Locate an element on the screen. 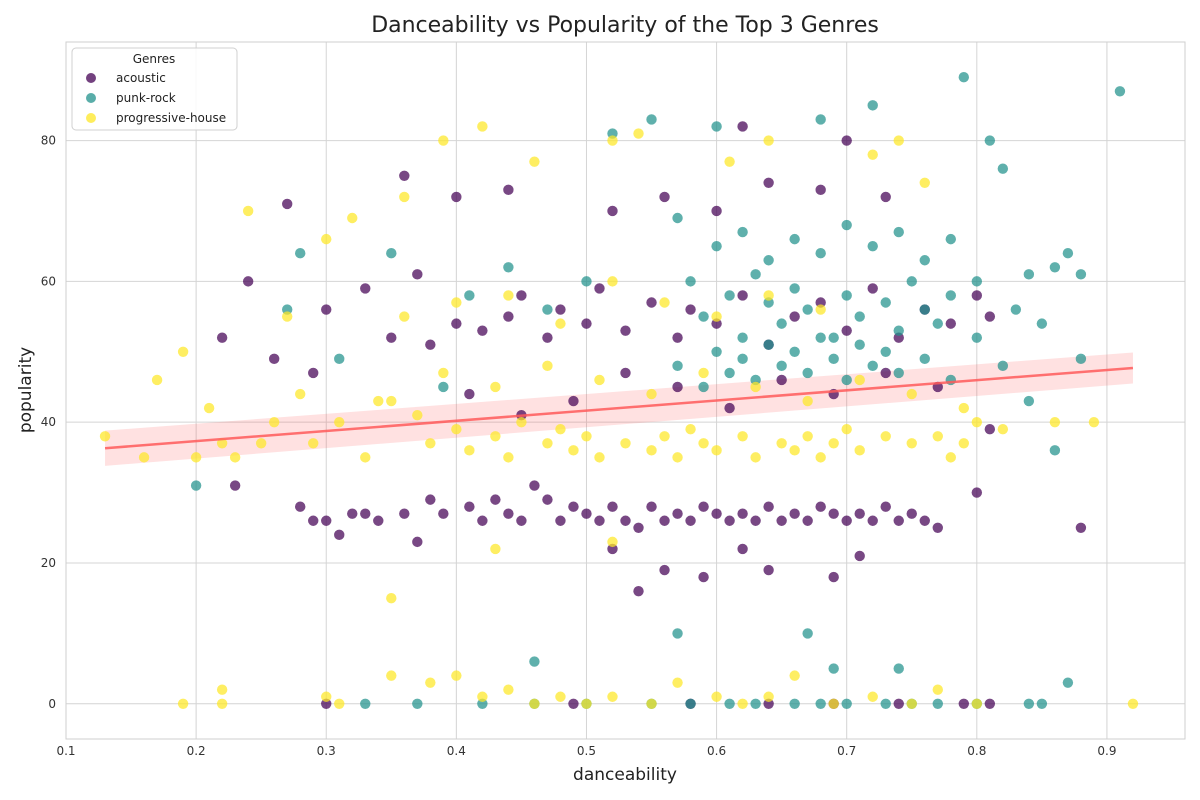 The width and height of the screenshot is (1200, 800). x-tick-label: 0.8 is located at coordinates (976, 751).